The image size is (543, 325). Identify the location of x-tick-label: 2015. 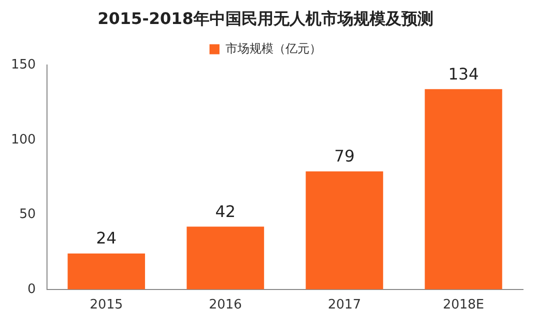
(106, 305).